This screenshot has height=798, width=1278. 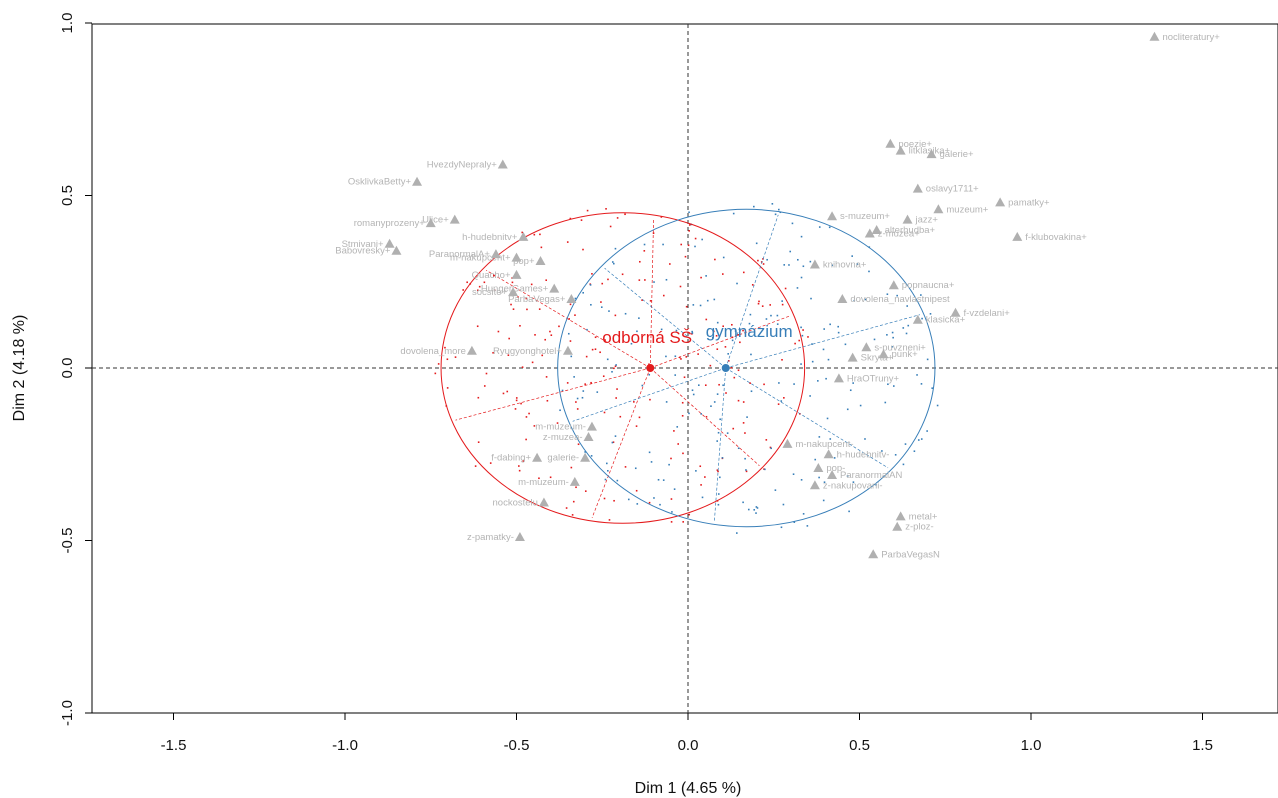 What do you see at coordinates (952, 189) in the screenshot?
I see `modality-label: oslavy1711+` at bounding box center [952, 189].